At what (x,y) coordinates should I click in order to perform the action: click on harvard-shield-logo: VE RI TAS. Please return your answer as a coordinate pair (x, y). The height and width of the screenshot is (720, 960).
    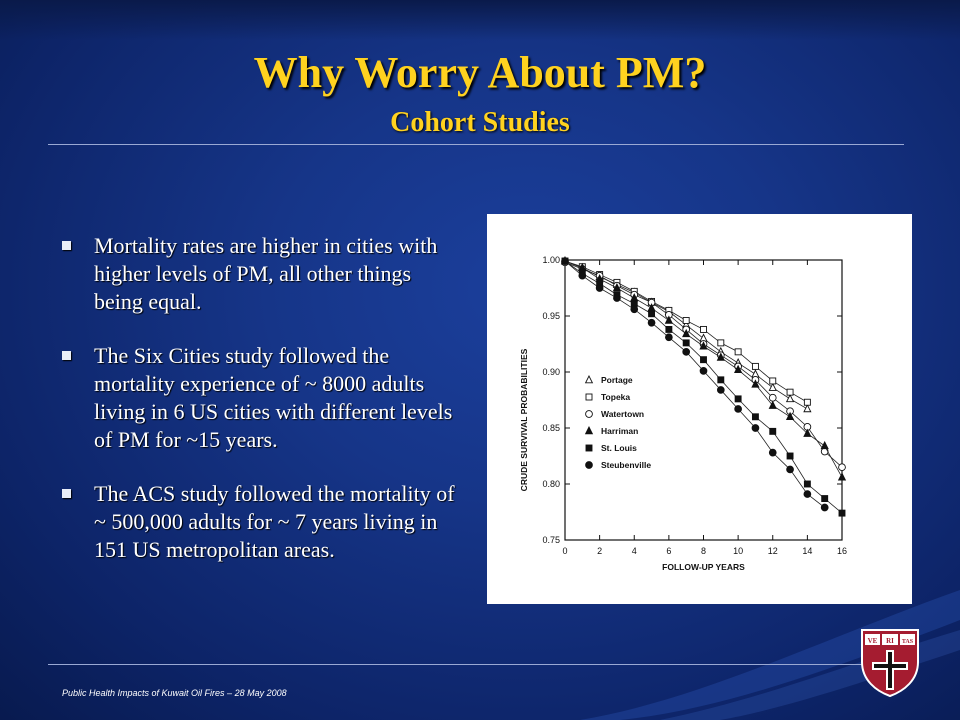
    Looking at the image, I should click on (890, 663).